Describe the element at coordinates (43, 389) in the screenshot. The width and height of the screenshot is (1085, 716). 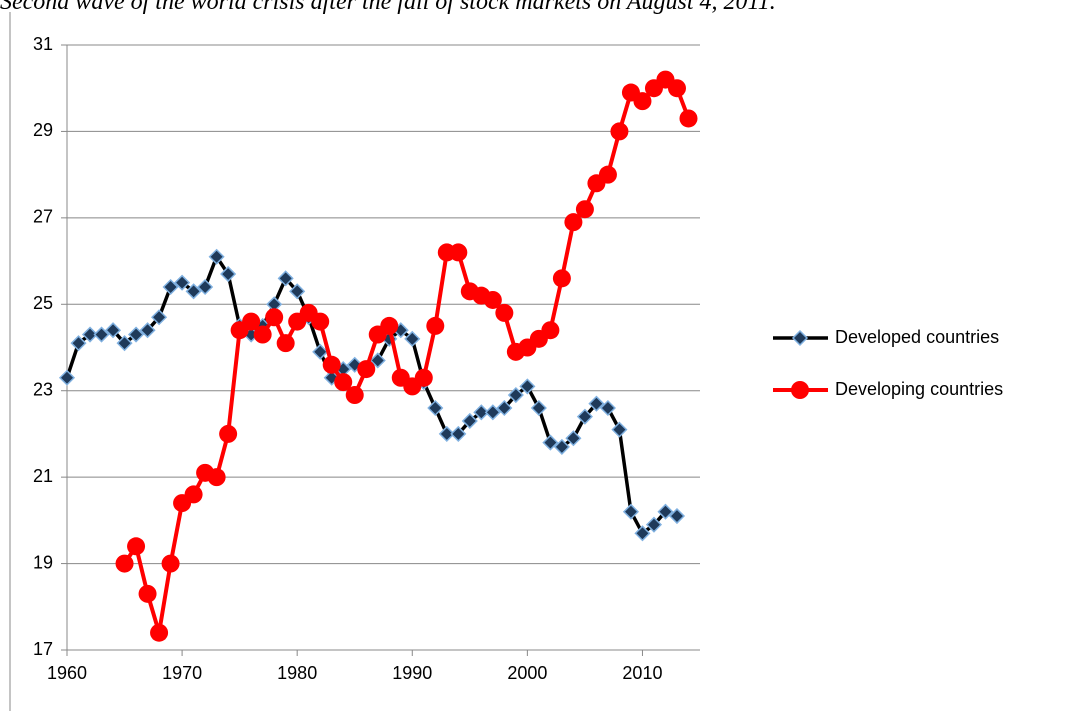
I see `y-tick-label: 23` at that location.